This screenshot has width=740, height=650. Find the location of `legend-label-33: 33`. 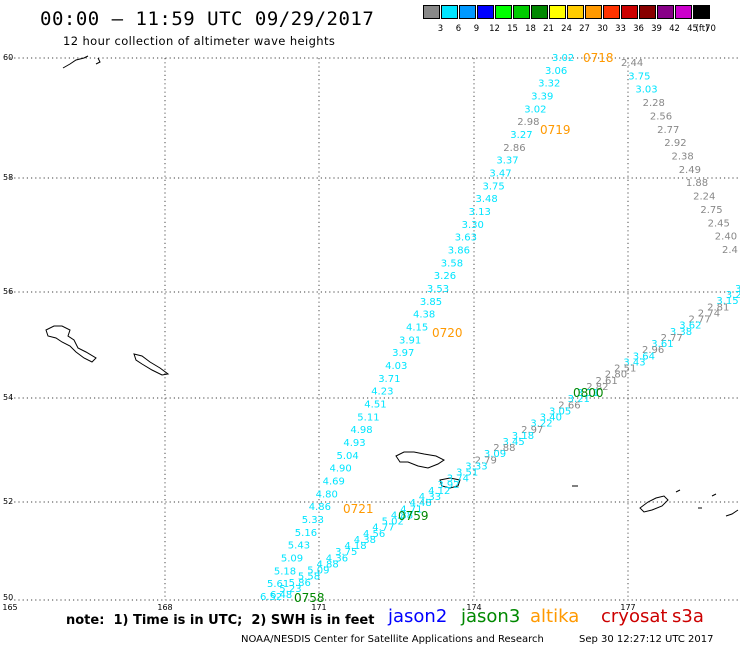

legend-label-33: 33 is located at coordinates (620, 29).